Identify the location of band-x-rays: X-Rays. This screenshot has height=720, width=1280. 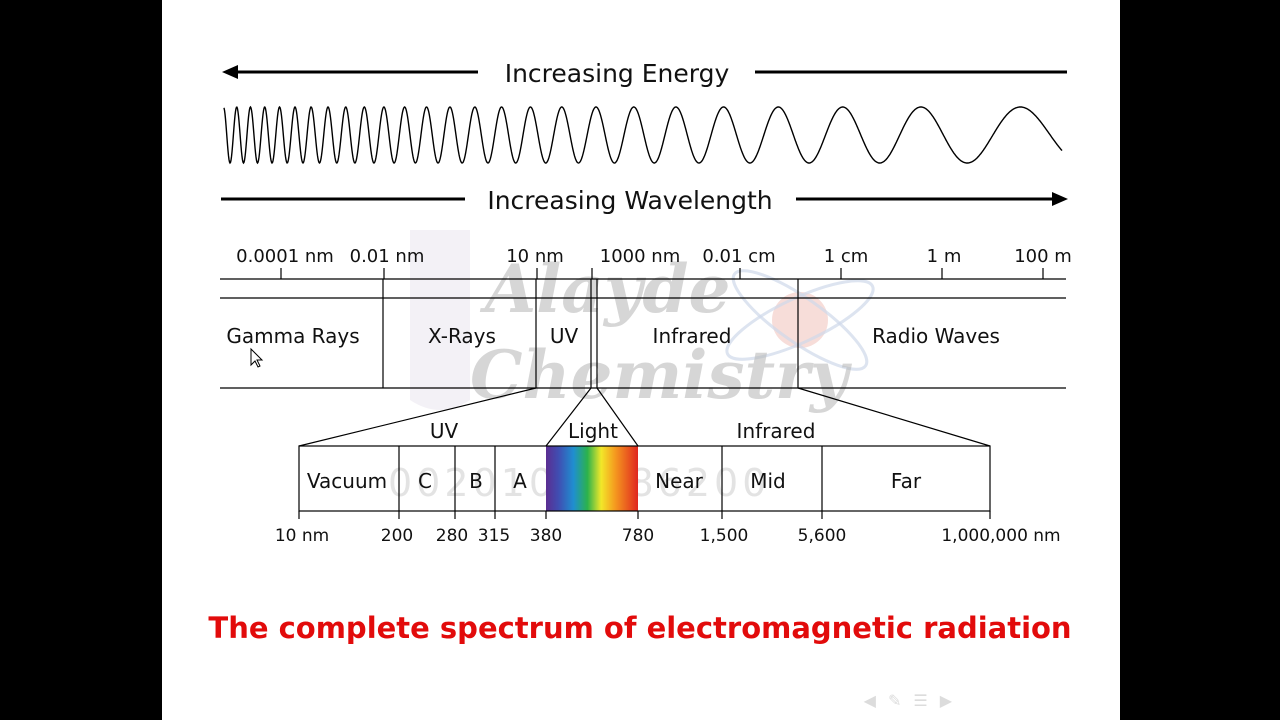
(462, 336).